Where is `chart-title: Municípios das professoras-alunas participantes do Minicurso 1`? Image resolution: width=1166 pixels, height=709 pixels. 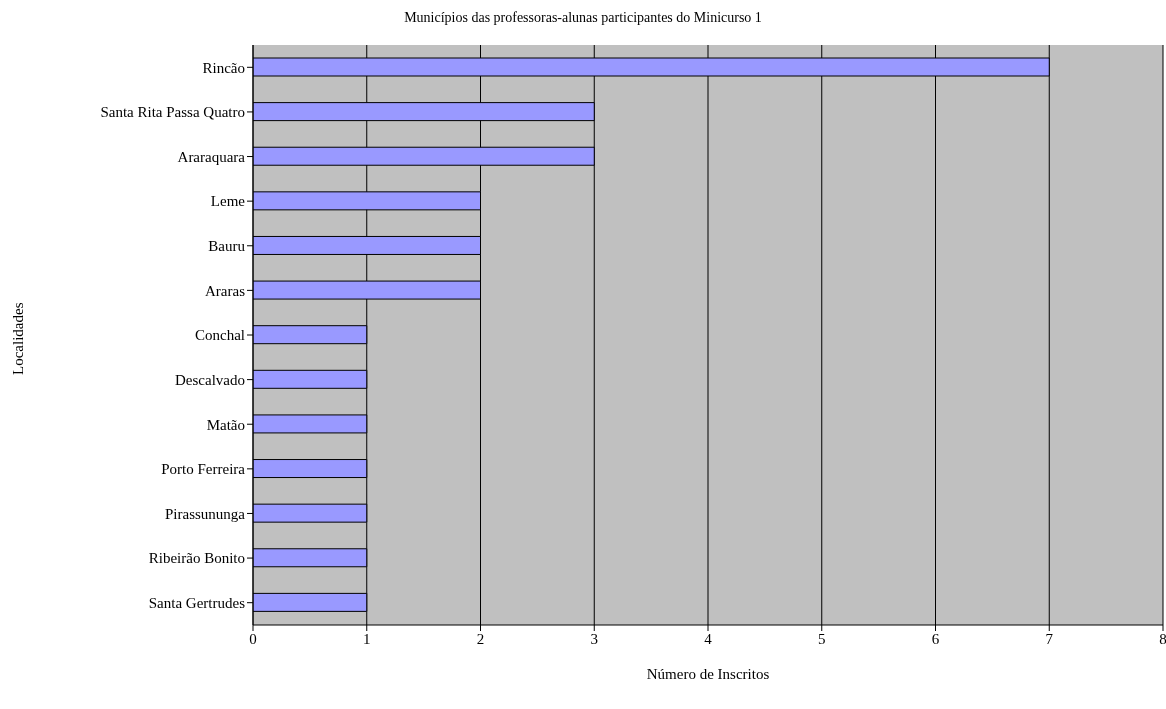 chart-title: Municípios das professoras-alunas participantes do Minicurso 1 is located at coordinates (583, 18).